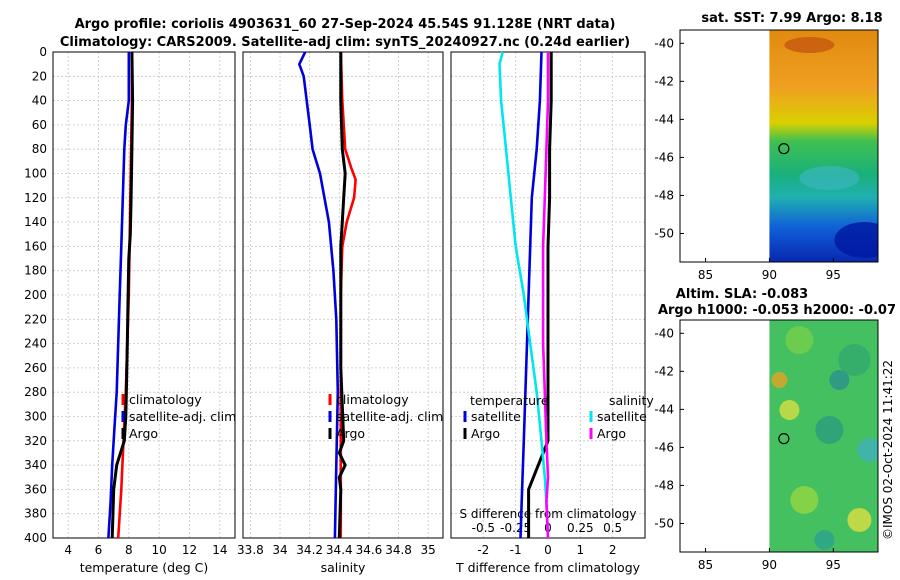  Describe the element at coordinates (35, 514) in the screenshot. I see `y-tick-label: 380` at that location.